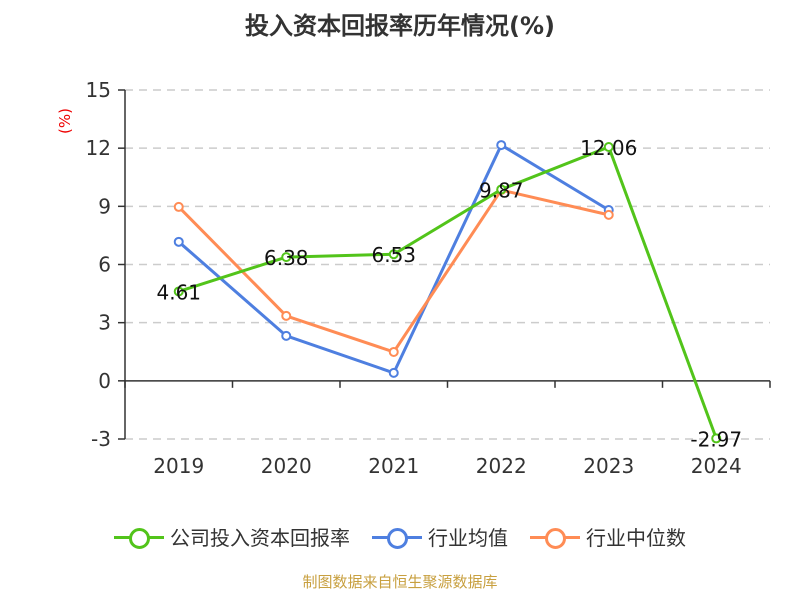 This screenshot has height=600, width=800. I want to click on chart-title: 投入资本回报率历年情况(%), so click(400, 26).